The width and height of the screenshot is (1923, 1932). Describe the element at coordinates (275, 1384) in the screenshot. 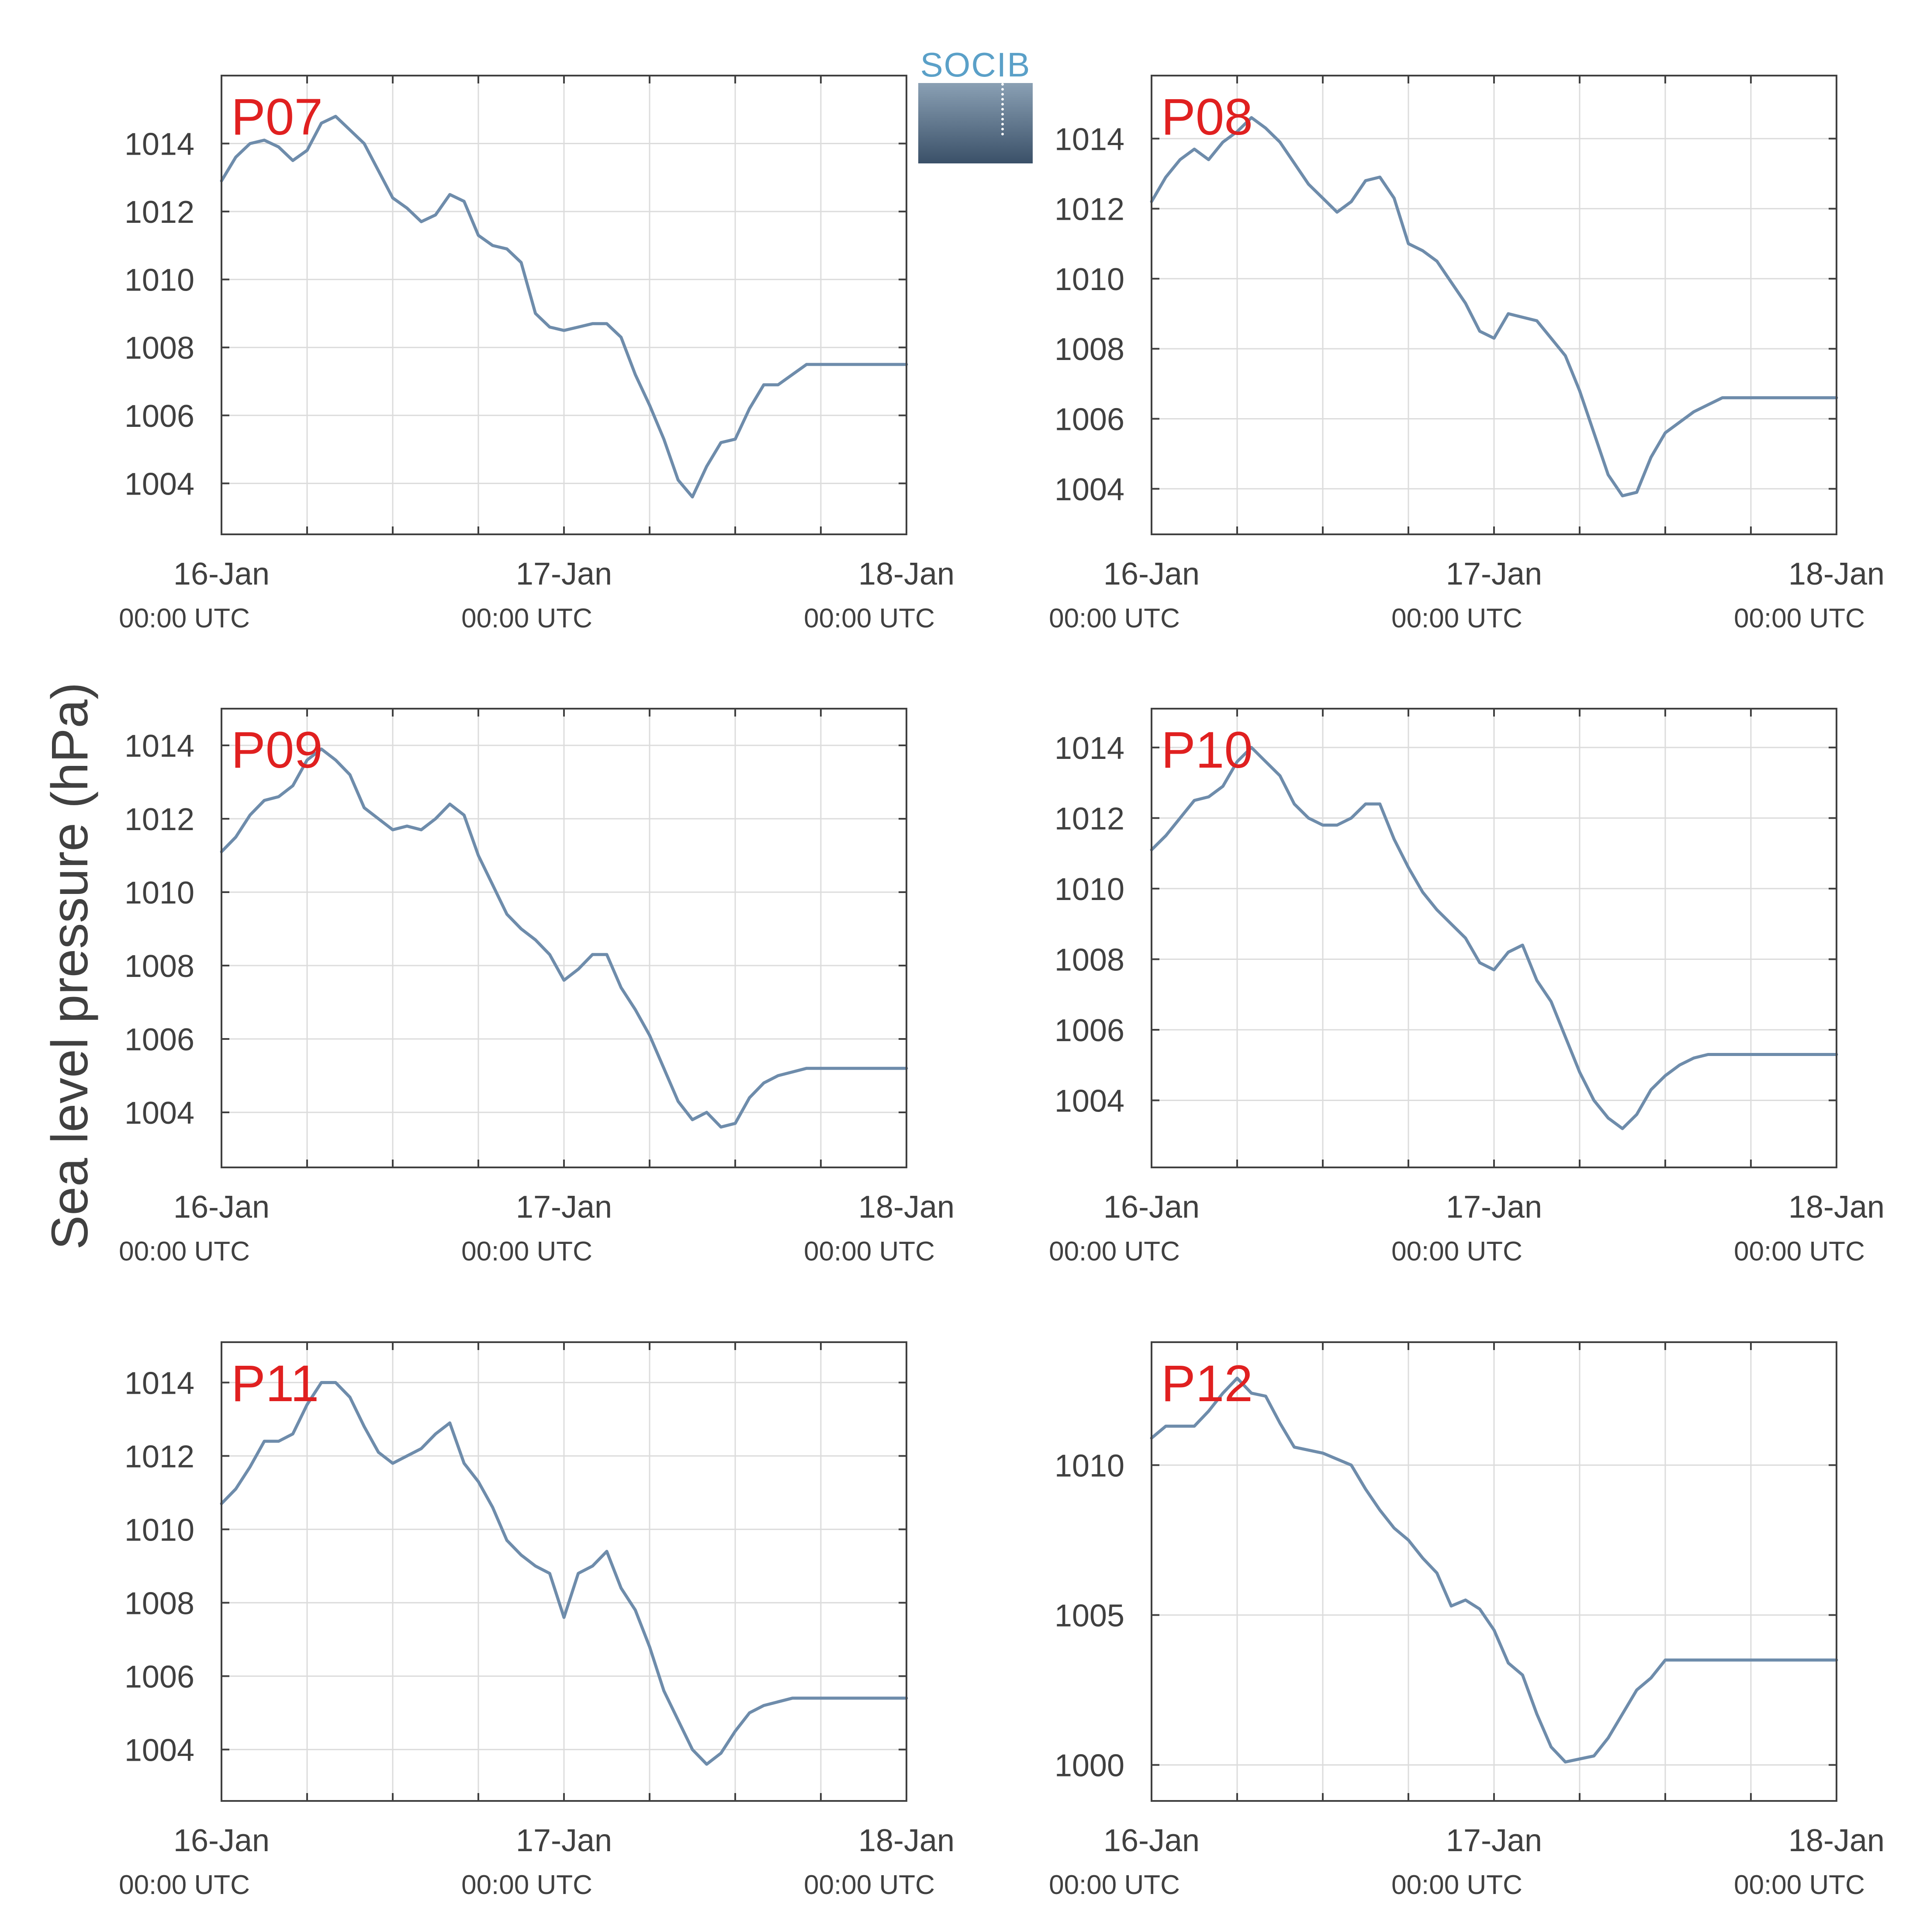

I see `panel-label: P11` at that location.